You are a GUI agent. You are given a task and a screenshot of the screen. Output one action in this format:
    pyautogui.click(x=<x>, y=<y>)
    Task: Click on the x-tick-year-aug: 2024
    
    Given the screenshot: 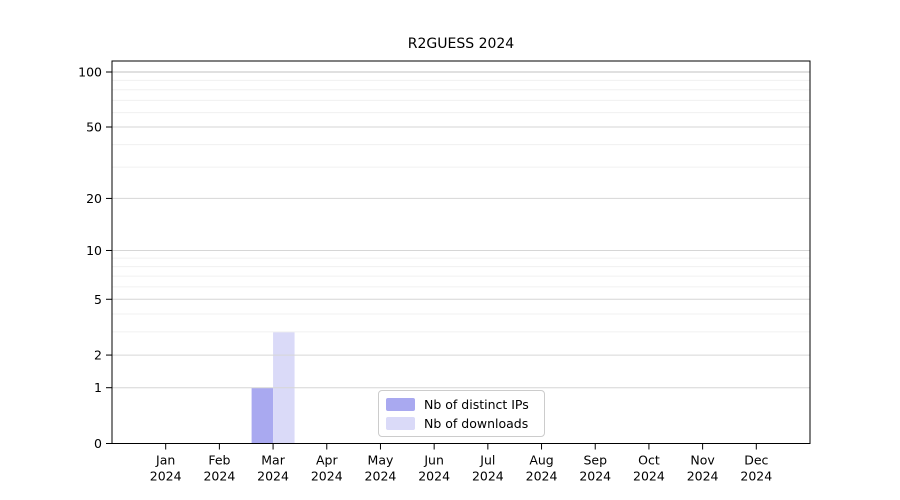 What is the action you would take?
    pyautogui.click(x=542, y=476)
    